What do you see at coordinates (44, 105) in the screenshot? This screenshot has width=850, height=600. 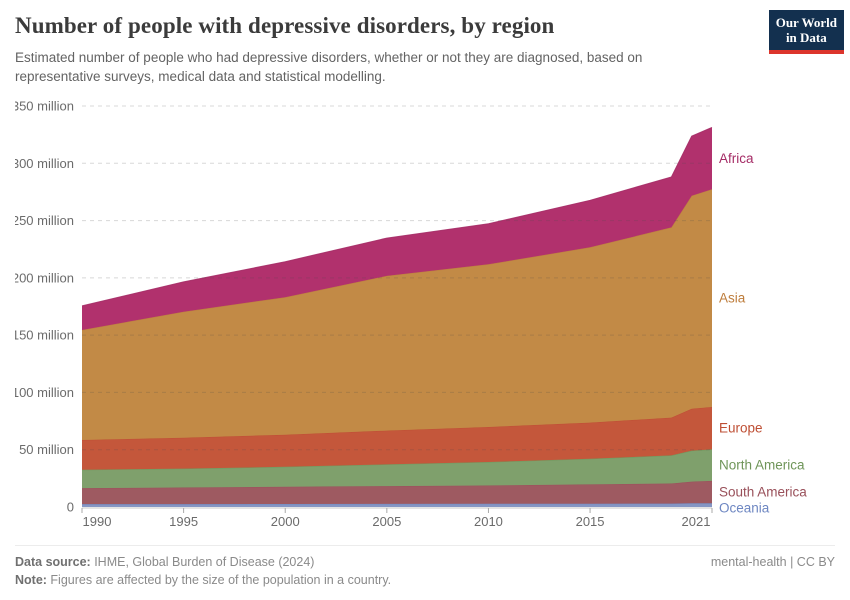 I see `y-tick-label: 350 million` at bounding box center [44, 105].